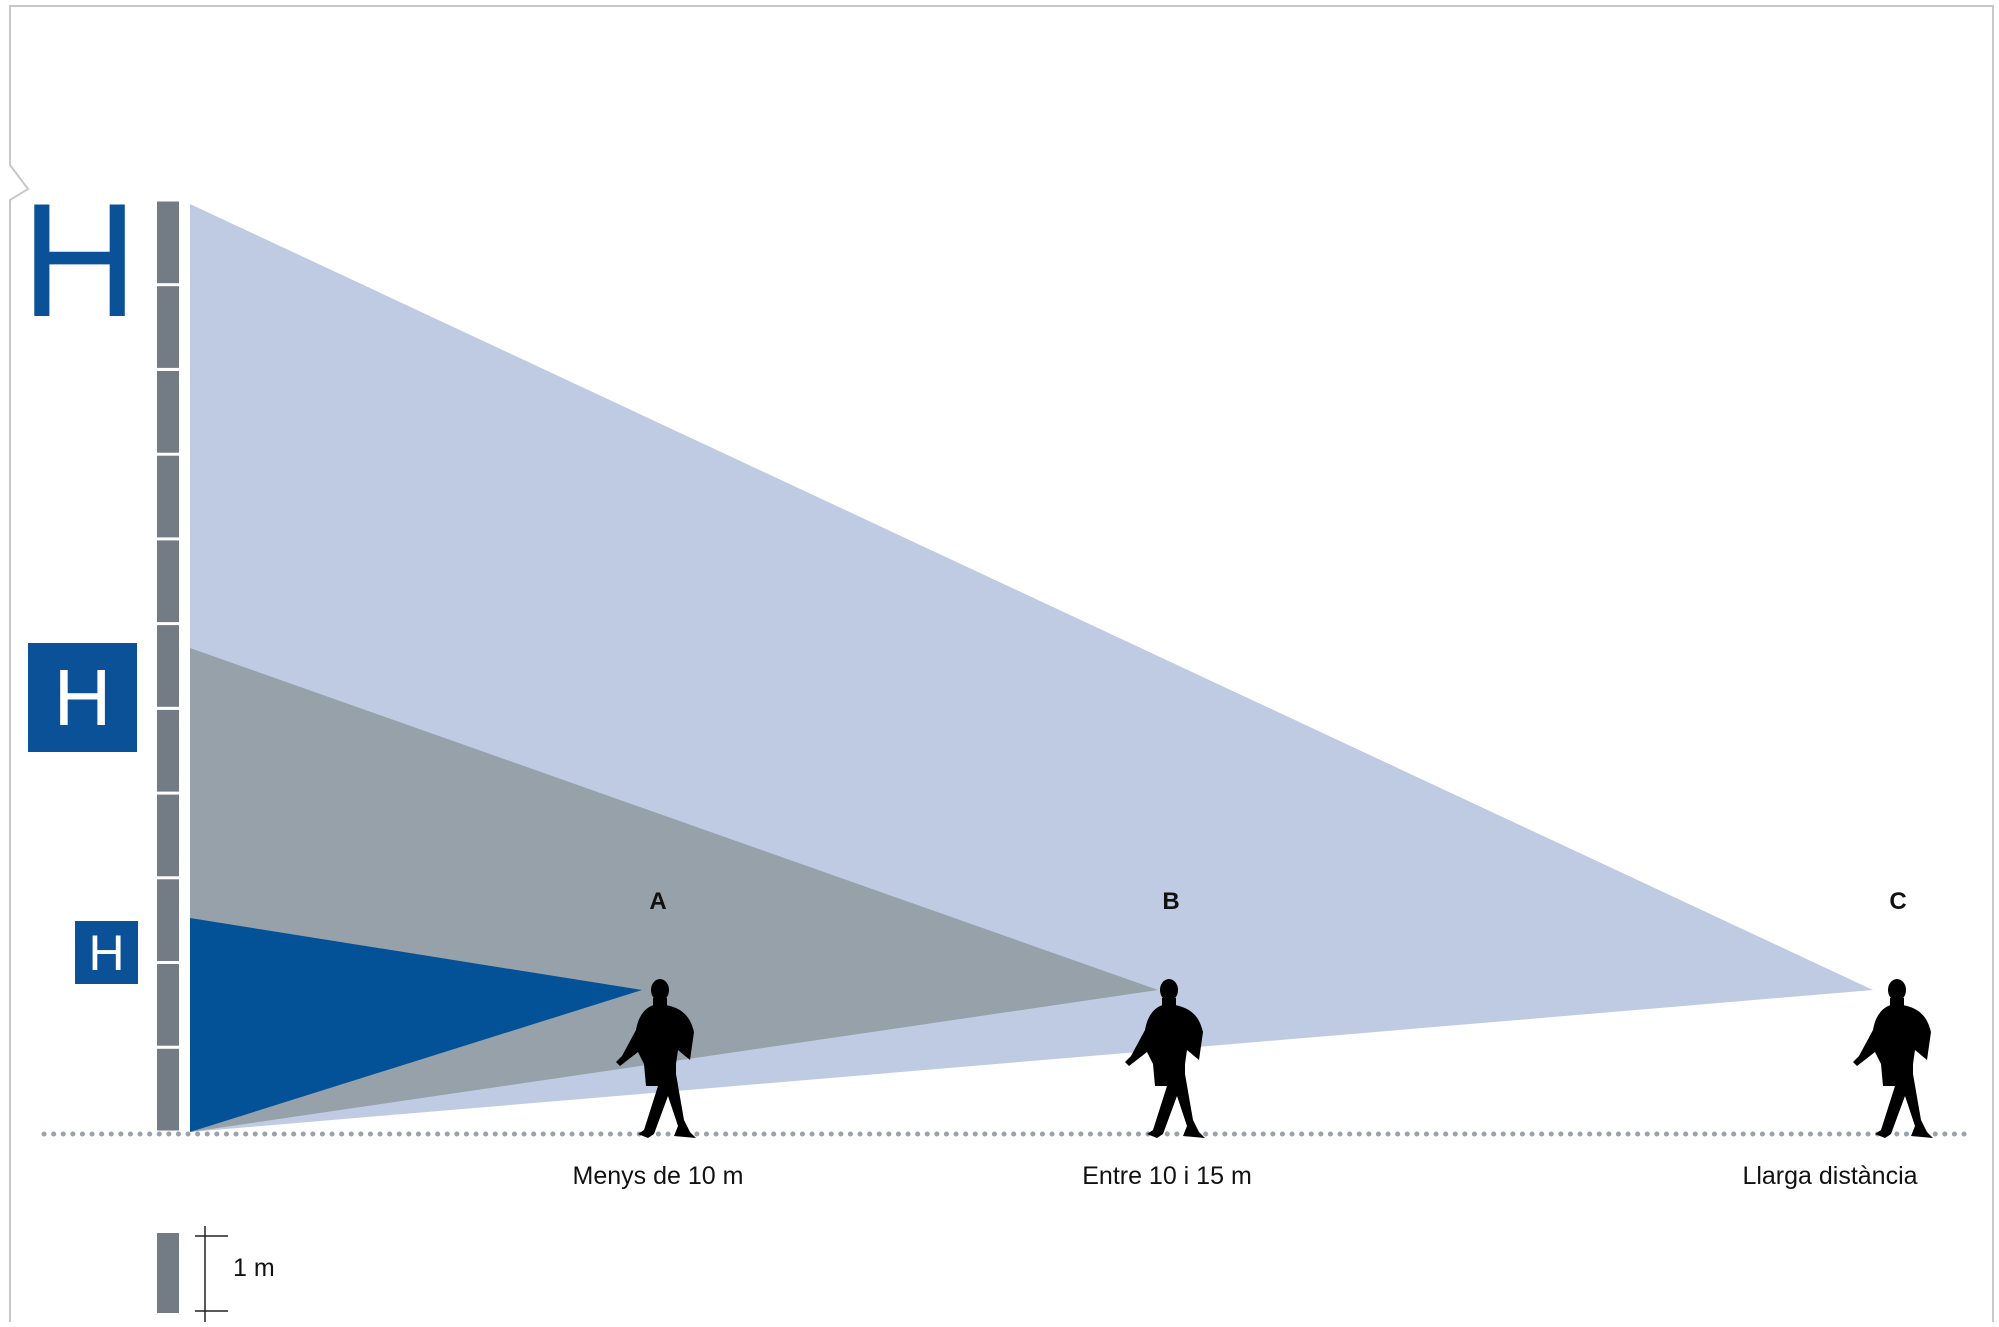 The width and height of the screenshot is (1999, 1327). Describe the element at coordinates (254, 1268) in the screenshot. I see `scale-label: 1 m` at that location.